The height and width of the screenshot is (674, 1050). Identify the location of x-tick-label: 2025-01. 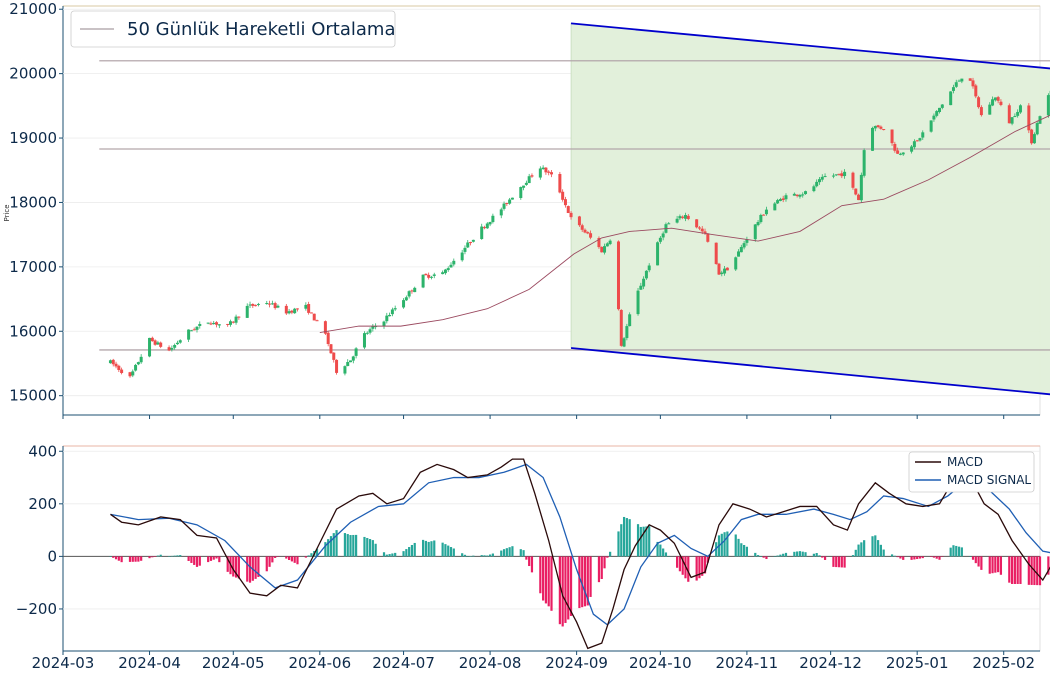
(917, 663).